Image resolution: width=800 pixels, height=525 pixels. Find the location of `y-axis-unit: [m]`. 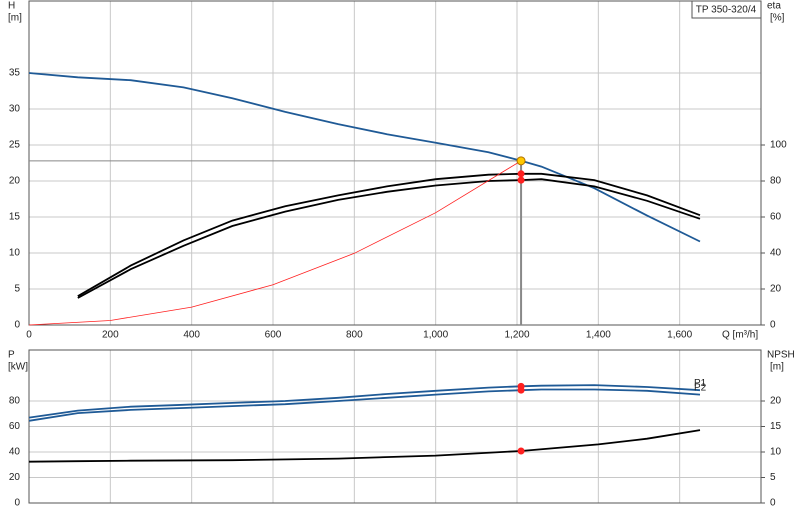

y-axis-unit: [m] is located at coordinates (15, 18).